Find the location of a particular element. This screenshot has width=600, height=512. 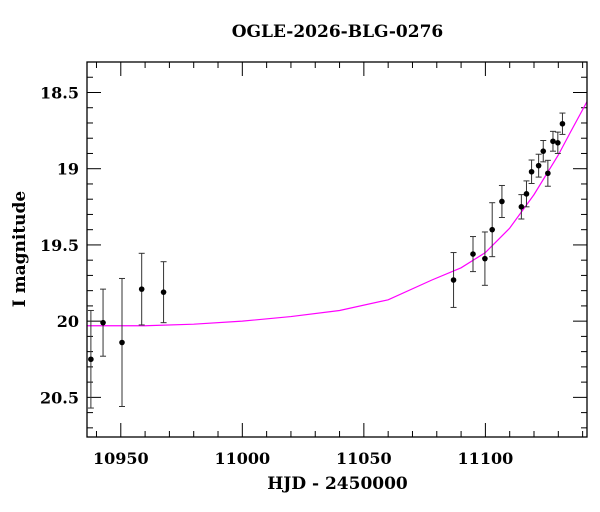

y-tick-label: 20 is located at coordinates (68, 321).